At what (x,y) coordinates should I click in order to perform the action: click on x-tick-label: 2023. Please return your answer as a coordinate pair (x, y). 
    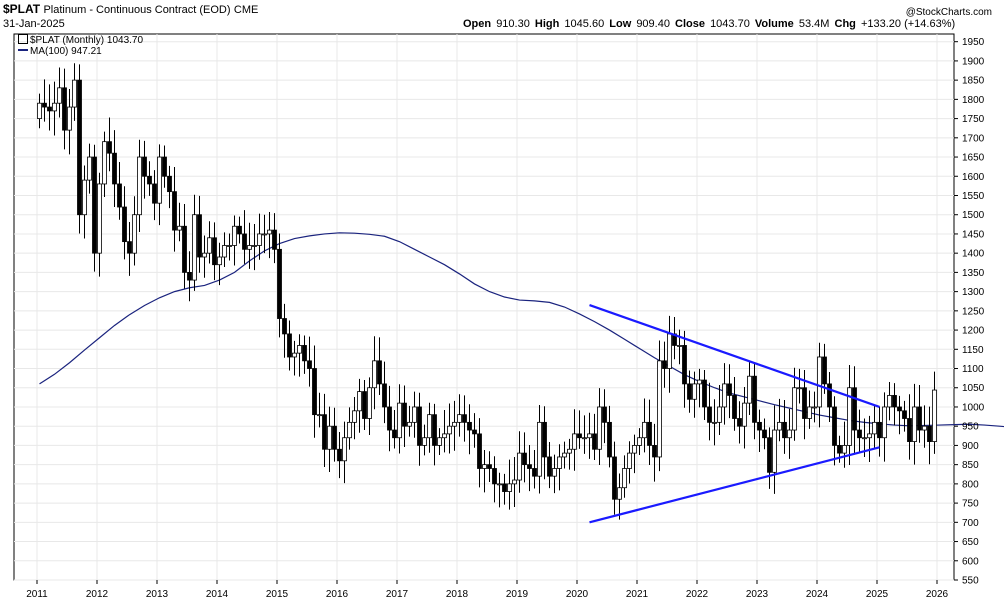
    Looking at the image, I should click on (757, 594).